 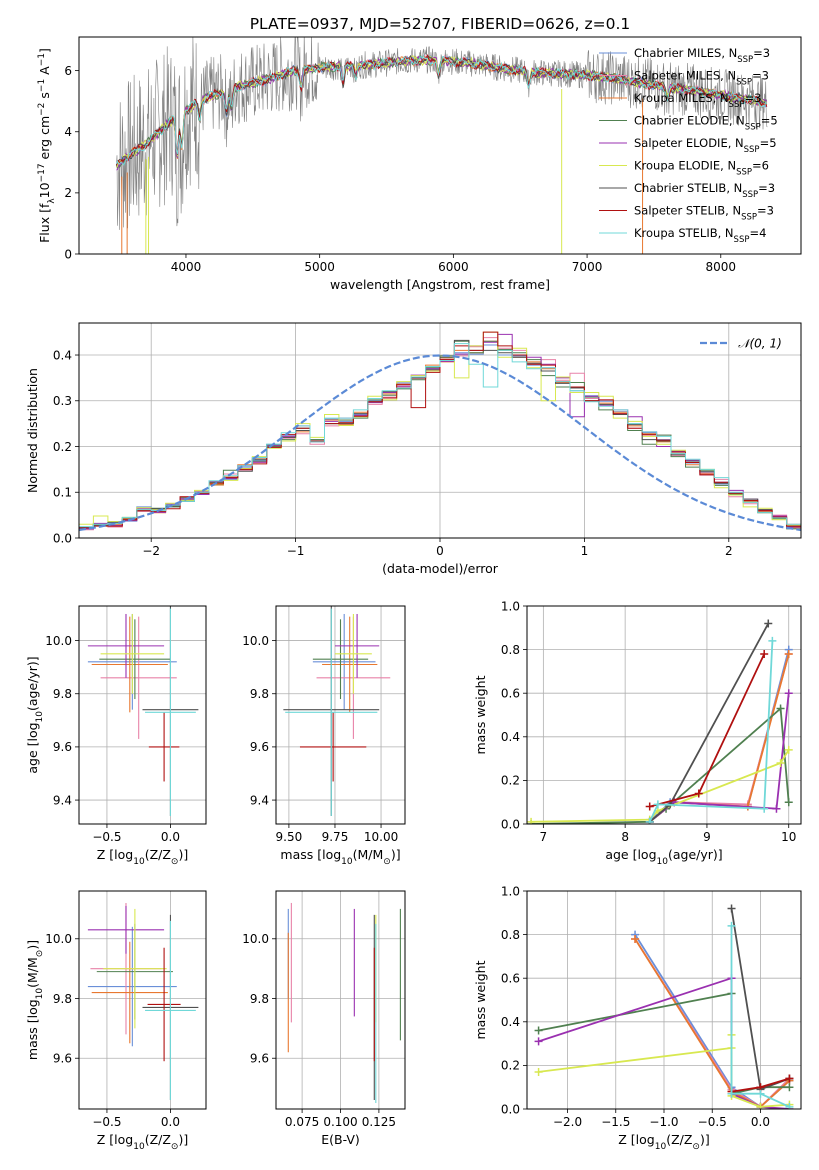 What do you see at coordinates (40, 954) in the screenshot?
I see `y-axis-label-part: ⊙` at bounding box center [40, 954].